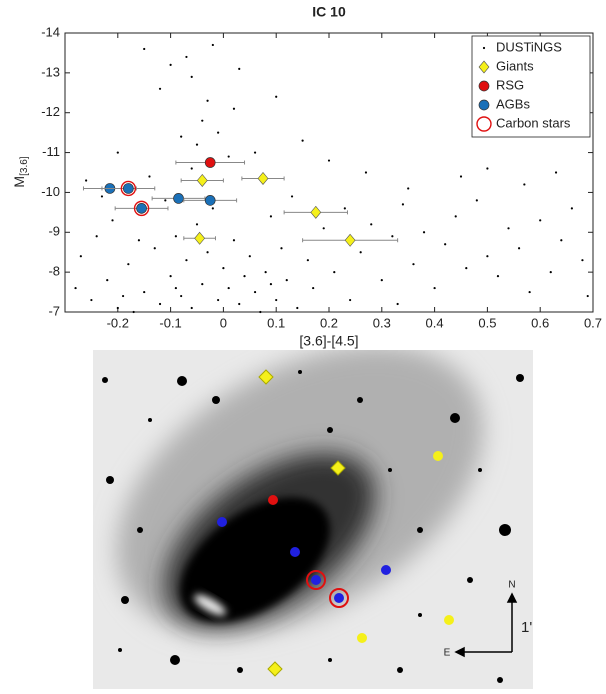 The height and width of the screenshot is (694, 606). What do you see at coordinates (515, 65) in the screenshot?
I see `legend-label: Giants` at bounding box center [515, 65].